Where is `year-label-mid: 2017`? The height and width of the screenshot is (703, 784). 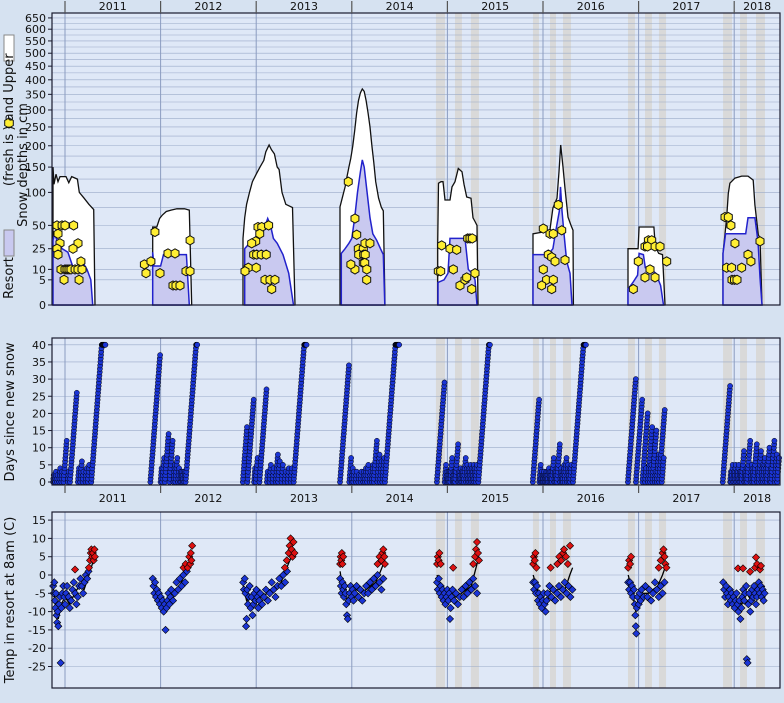 year-label-mid: 2017 is located at coordinates (686, 498).